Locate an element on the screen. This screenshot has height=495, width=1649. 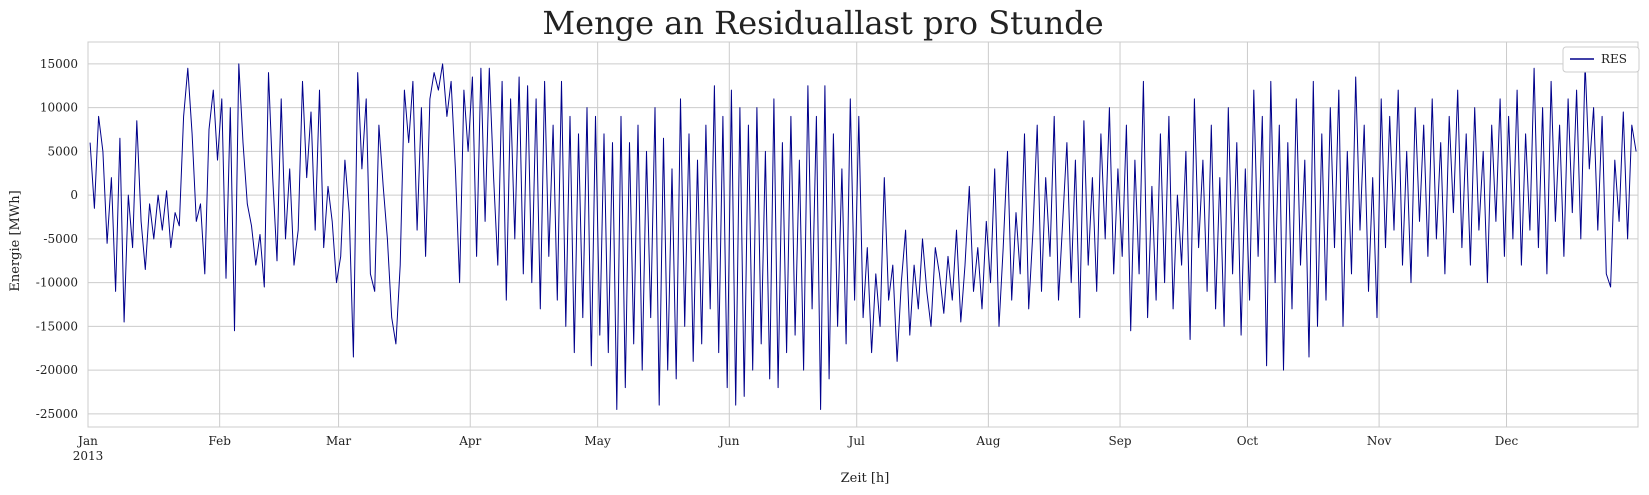
y-tick-label: -20000 is located at coordinates (57, 370).